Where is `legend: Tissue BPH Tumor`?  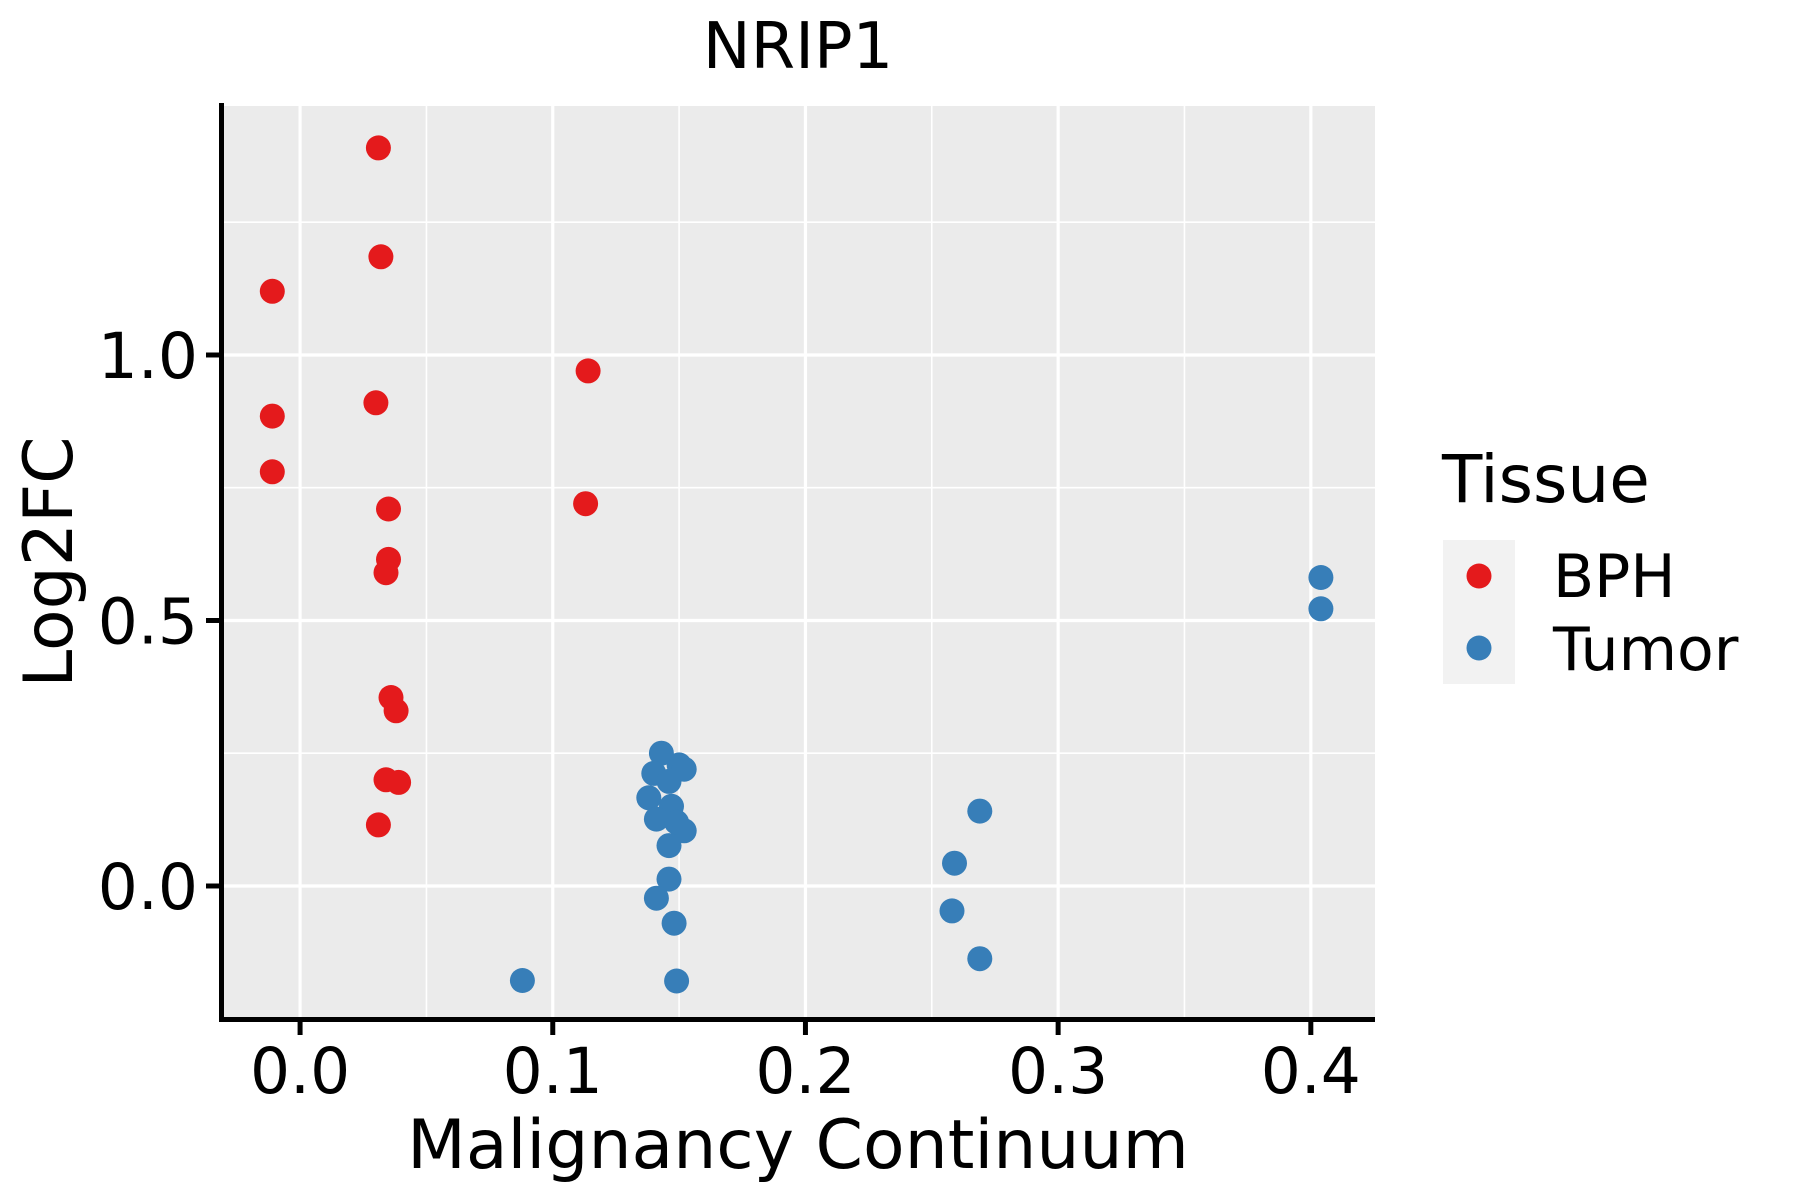
legend: Tissue BPH Tumor is located at coordinates (1590, 563).